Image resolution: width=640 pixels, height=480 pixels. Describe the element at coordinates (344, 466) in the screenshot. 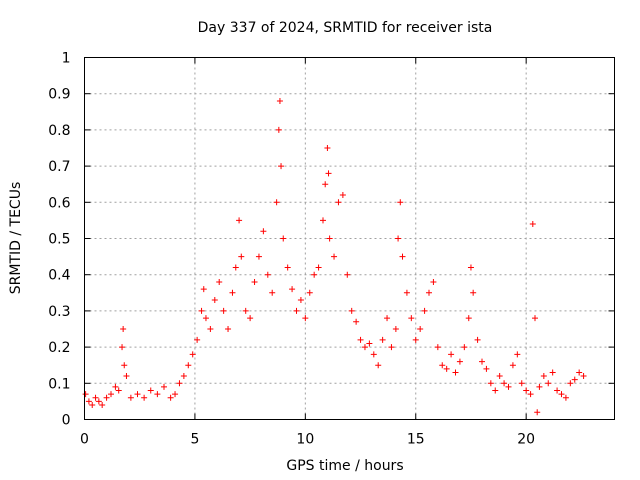

I see `x-axis-label: GPS time / hours` at that location.